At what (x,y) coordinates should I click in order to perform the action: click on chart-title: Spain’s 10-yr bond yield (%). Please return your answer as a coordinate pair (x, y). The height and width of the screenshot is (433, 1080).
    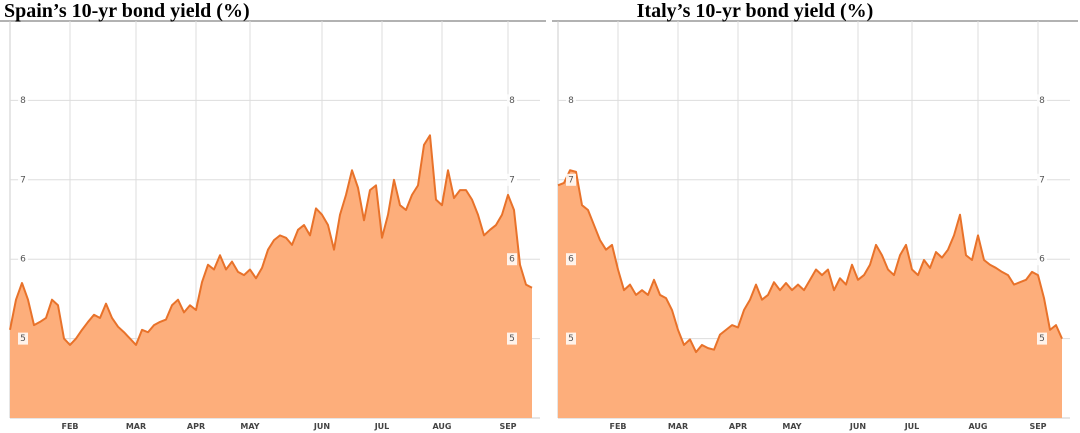
    Looking at the image, I should click on (127, 11).